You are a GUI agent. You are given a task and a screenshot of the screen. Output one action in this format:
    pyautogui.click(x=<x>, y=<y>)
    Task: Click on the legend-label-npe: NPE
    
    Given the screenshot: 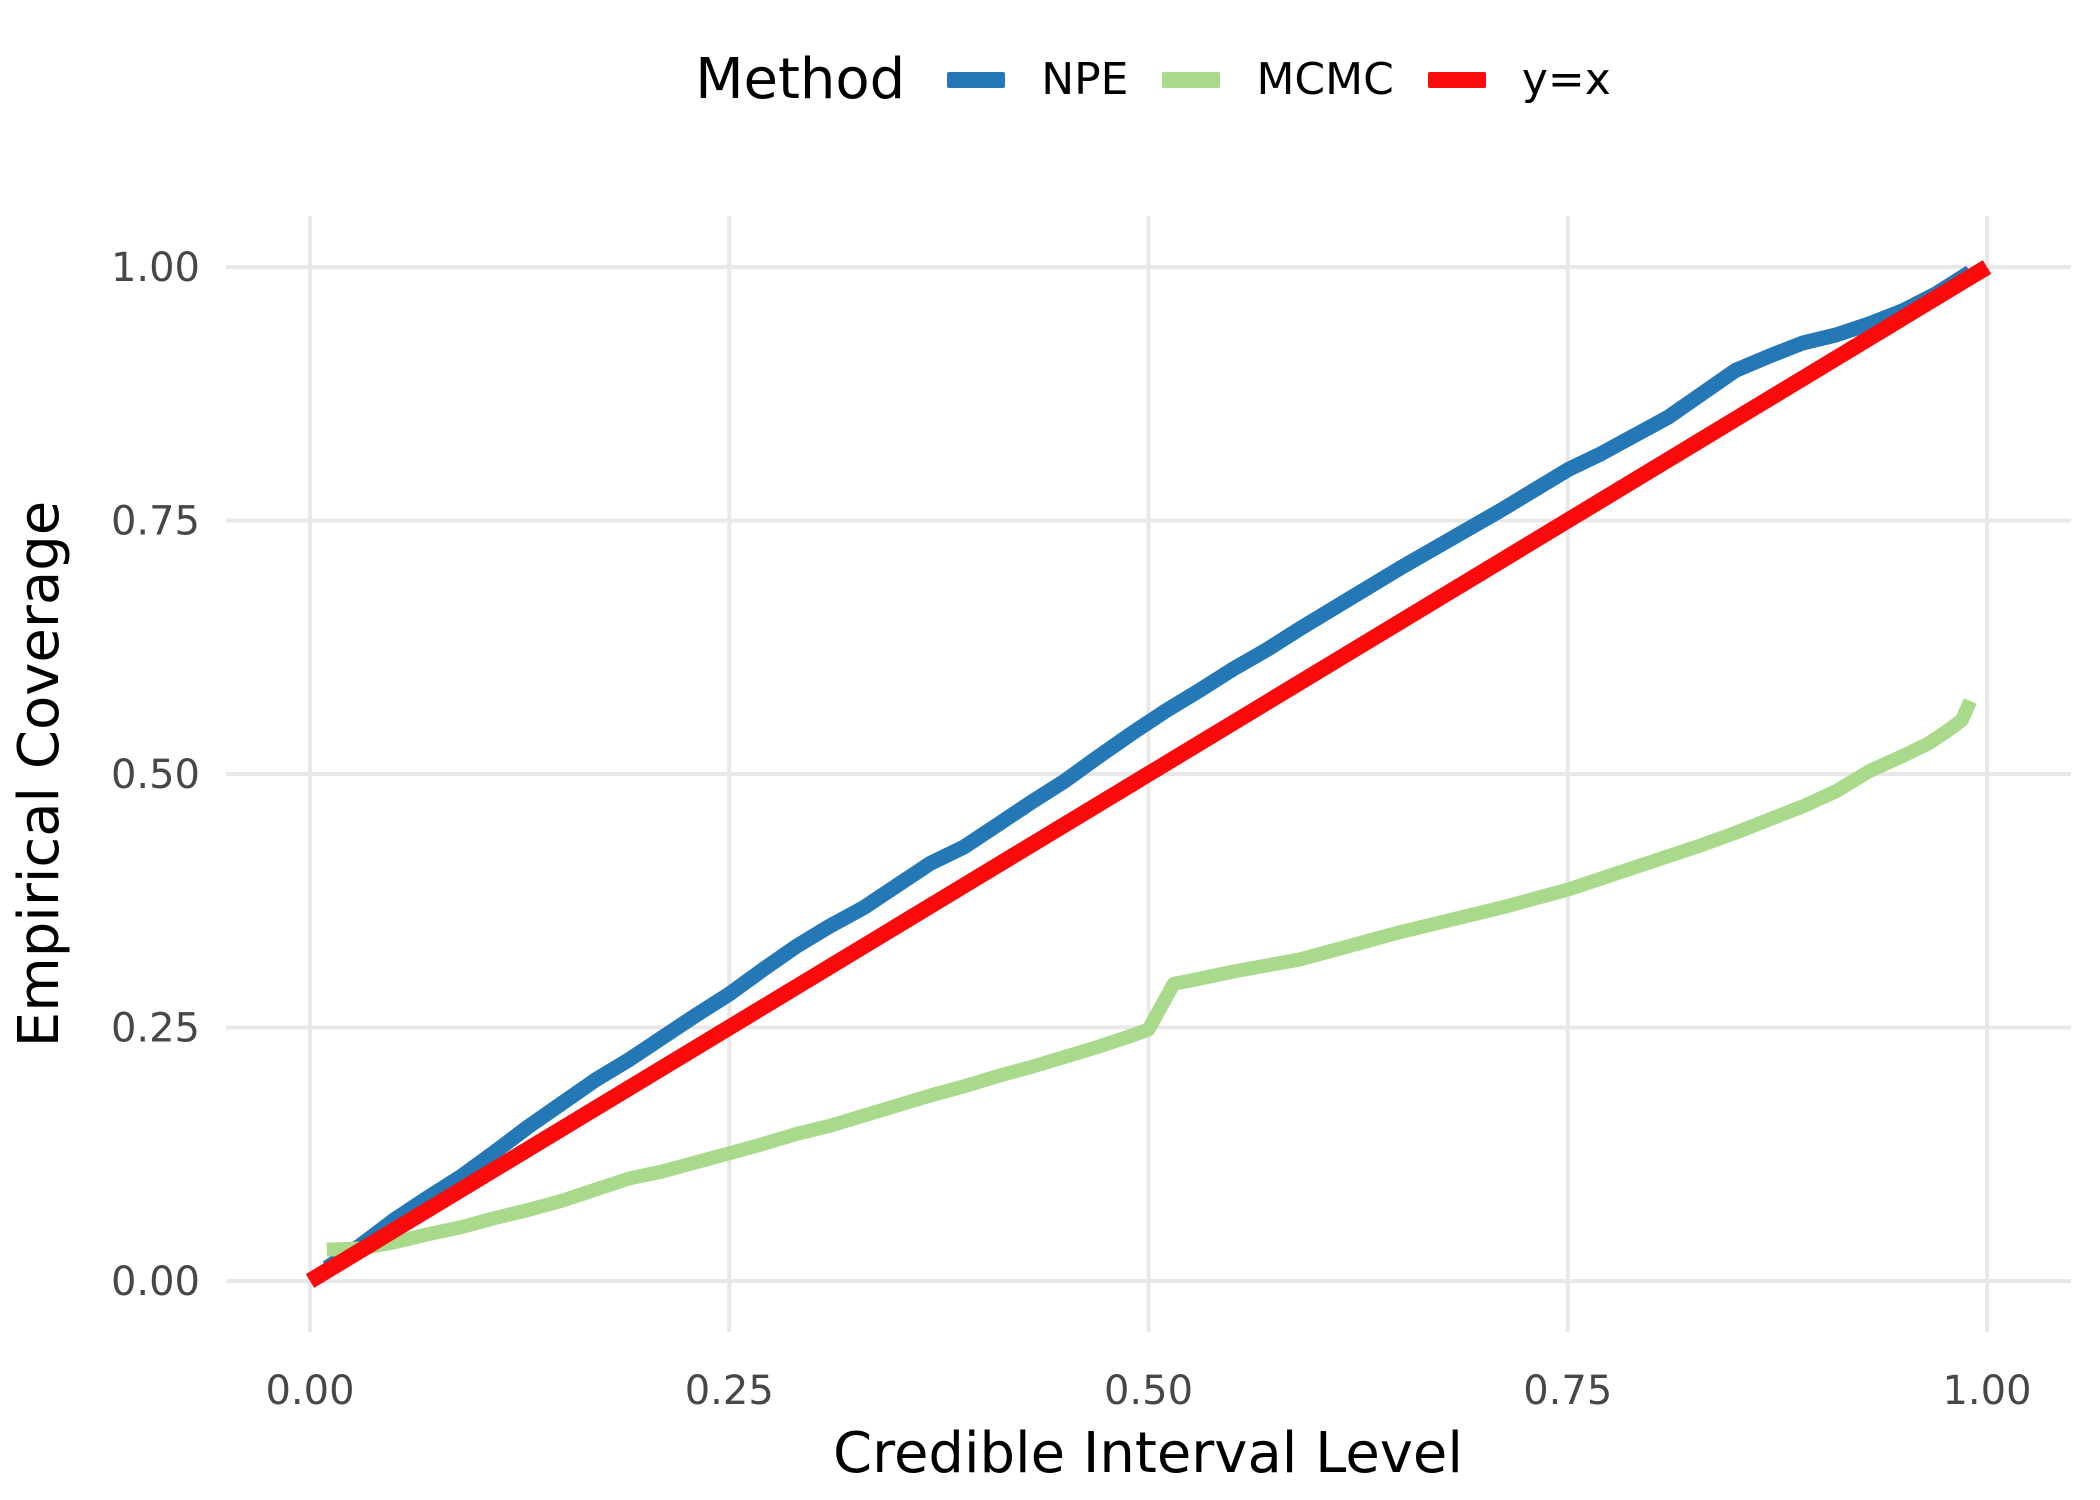 What is the action you would take?
    pyautogui.click(x=1085, y=79)
    